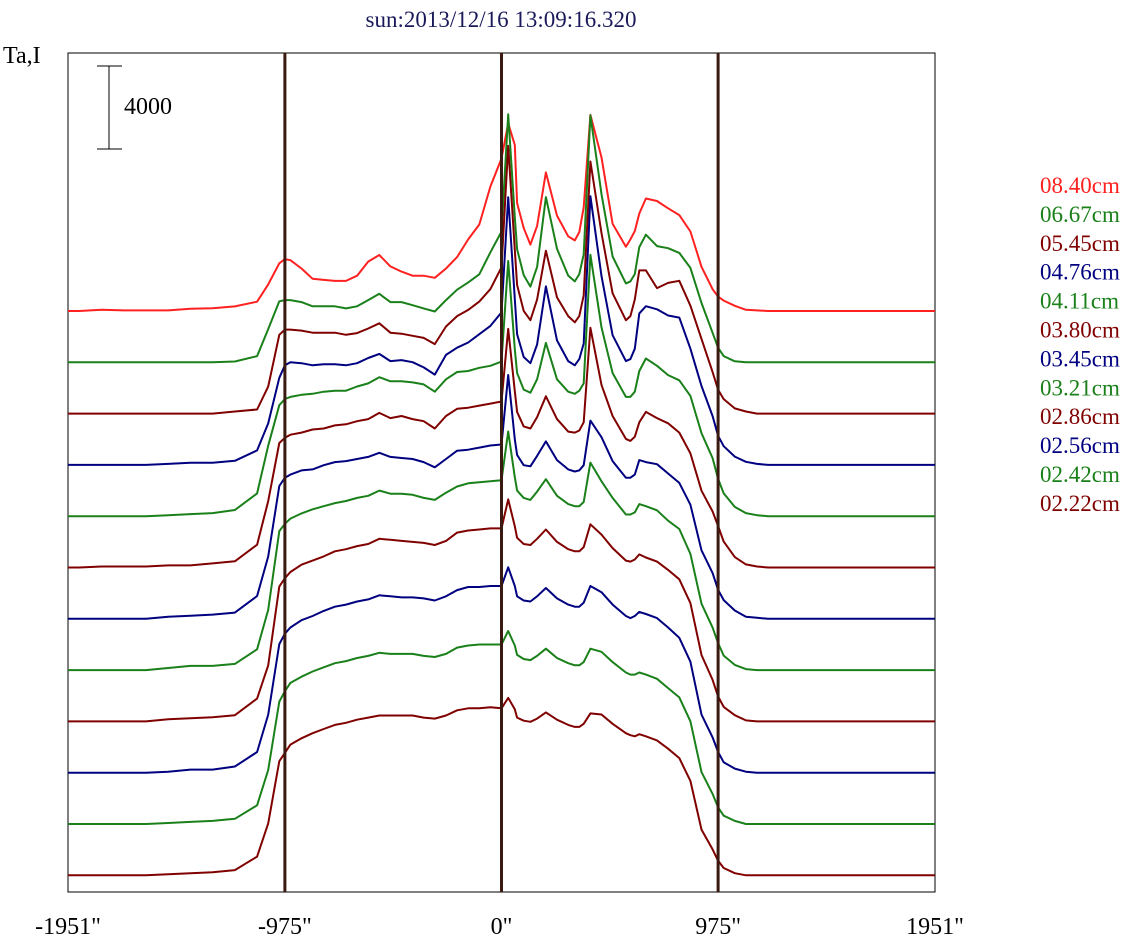 This screenshot has height=941, width=1147. I want to click on legend-entry: 02.22cm, so click(1080, 503).